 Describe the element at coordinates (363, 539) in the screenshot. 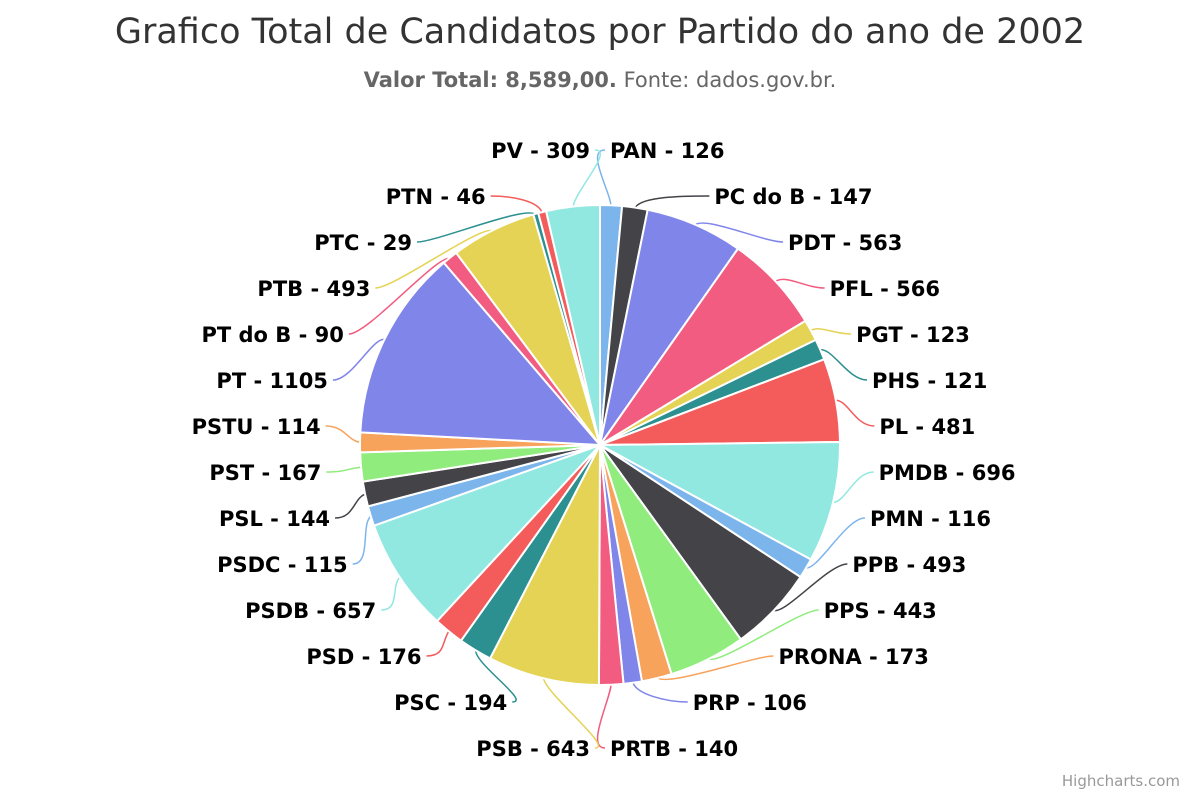

I see `connector-psdc` at that location.